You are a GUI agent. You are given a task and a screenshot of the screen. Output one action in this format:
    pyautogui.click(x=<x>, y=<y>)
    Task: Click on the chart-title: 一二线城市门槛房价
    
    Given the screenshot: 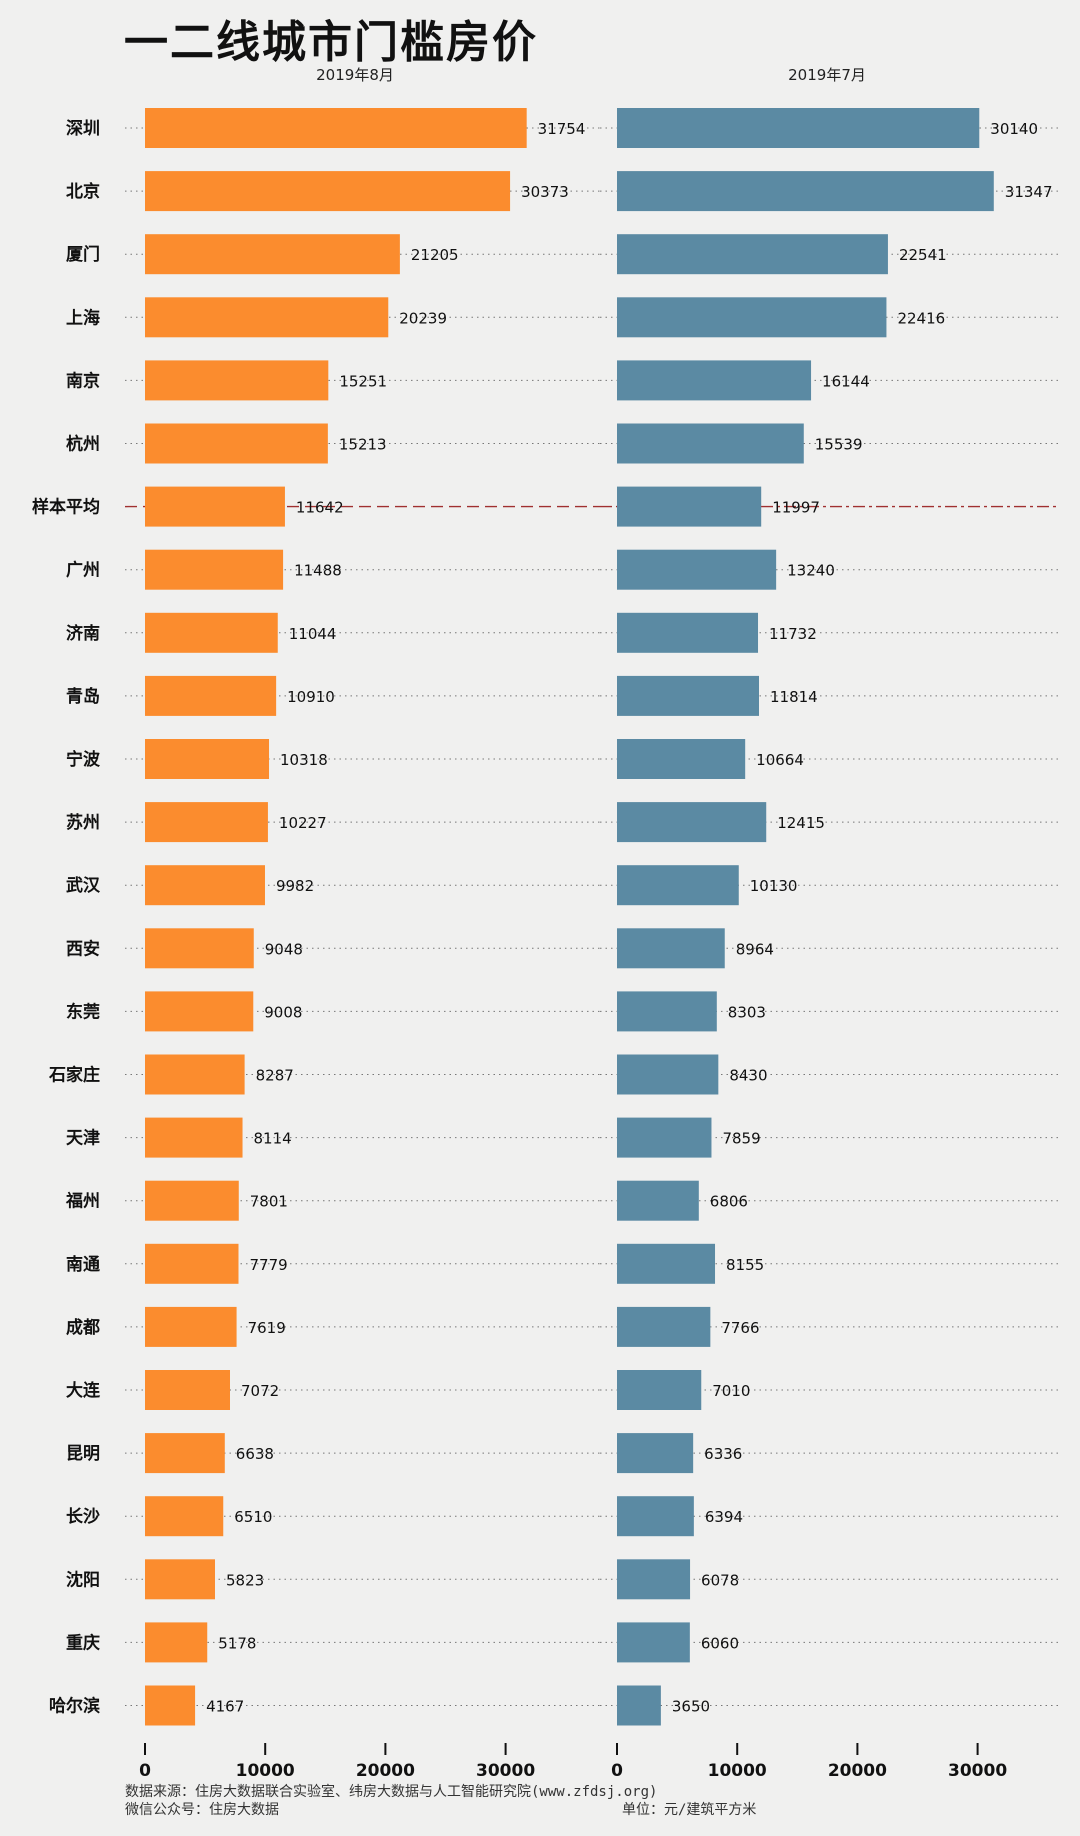 What is the action you would take?
    pyautogui.click(x=331, y=42)
    